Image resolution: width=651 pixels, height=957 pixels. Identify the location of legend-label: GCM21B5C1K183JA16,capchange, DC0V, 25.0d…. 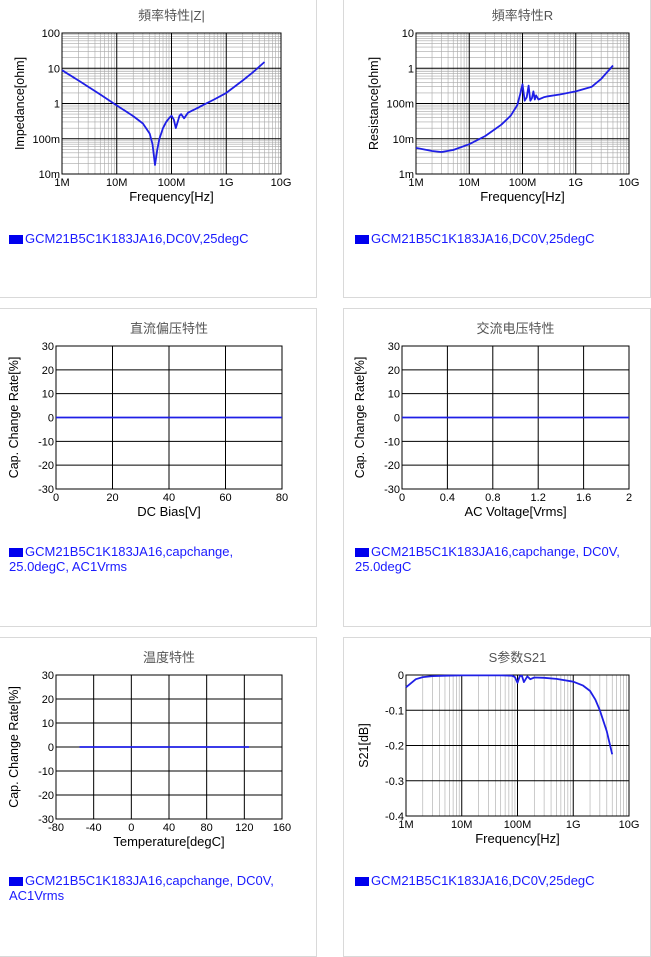
(487, 559).